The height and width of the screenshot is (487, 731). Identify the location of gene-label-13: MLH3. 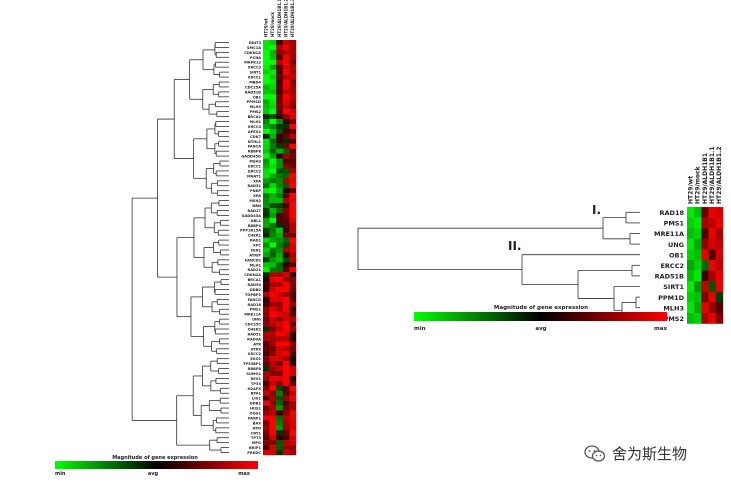
(256, 107).